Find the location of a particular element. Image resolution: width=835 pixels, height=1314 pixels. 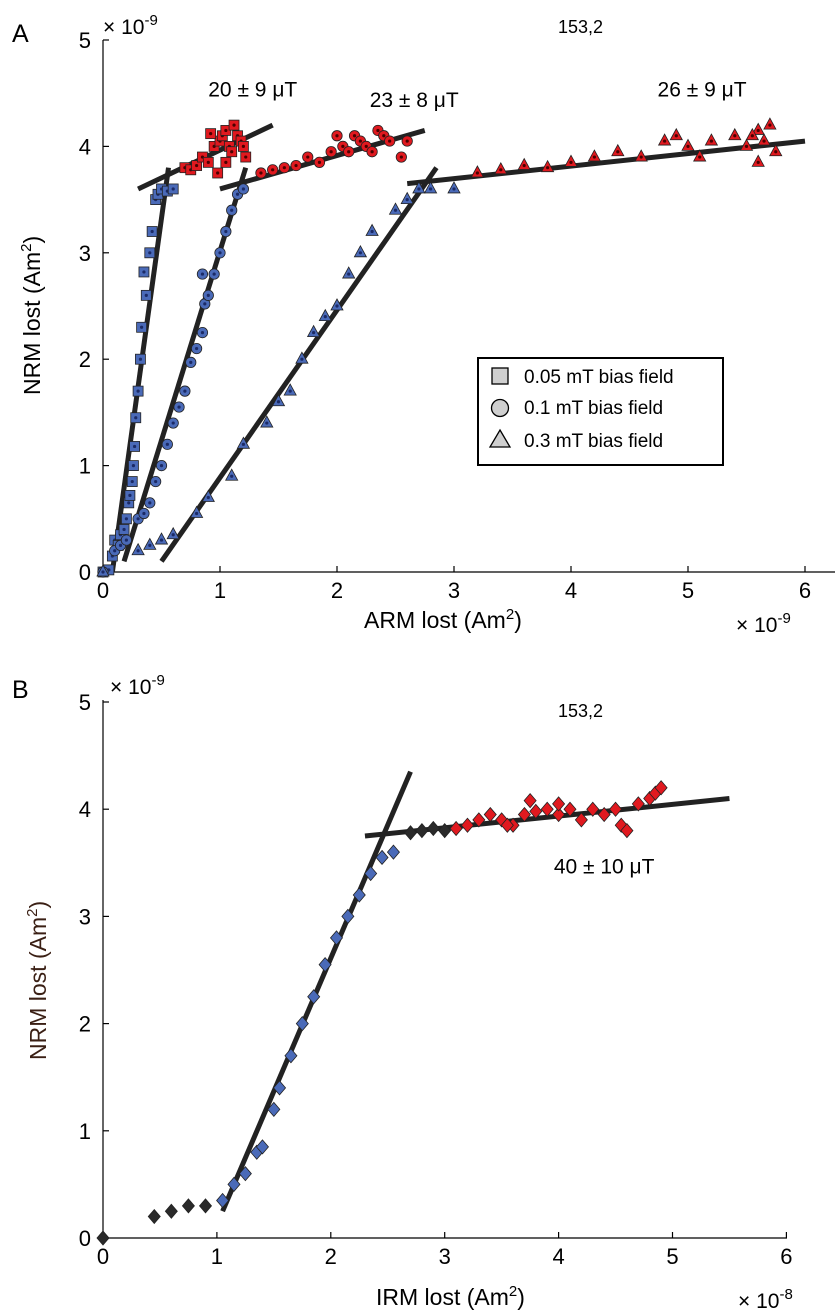

y-tick-label: 4 is located at coordinates (85, 146).